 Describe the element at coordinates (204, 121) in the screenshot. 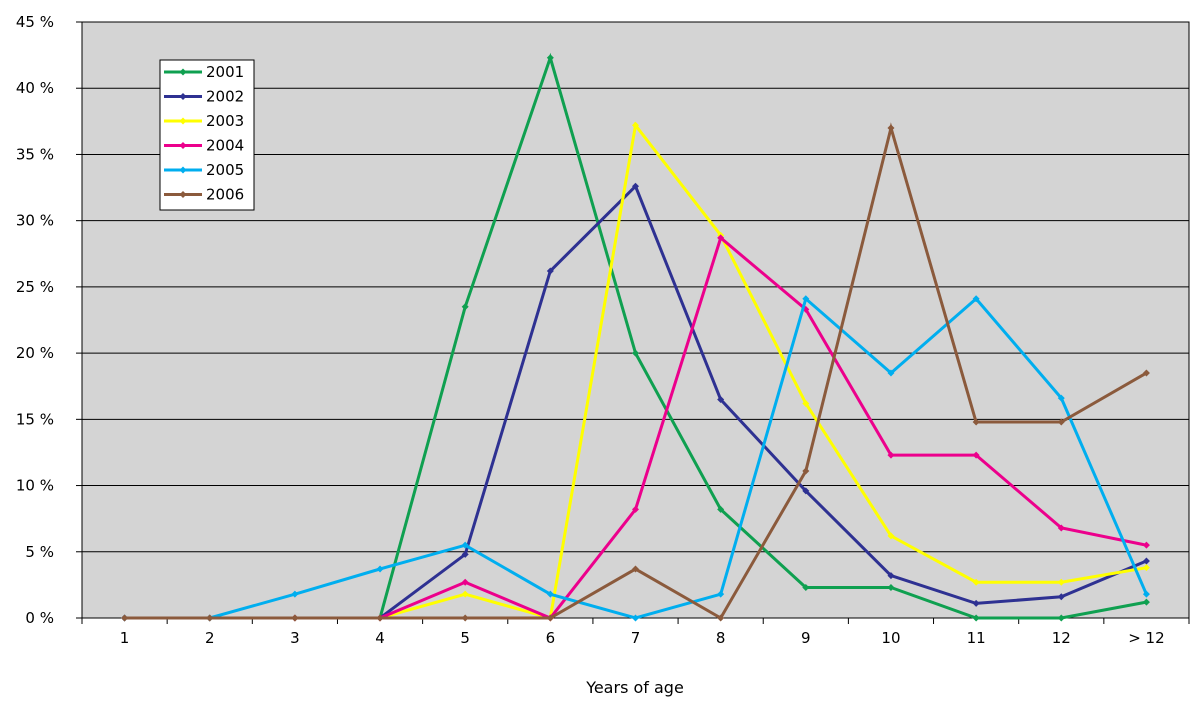

I see `legend-item: 2003` at that location.